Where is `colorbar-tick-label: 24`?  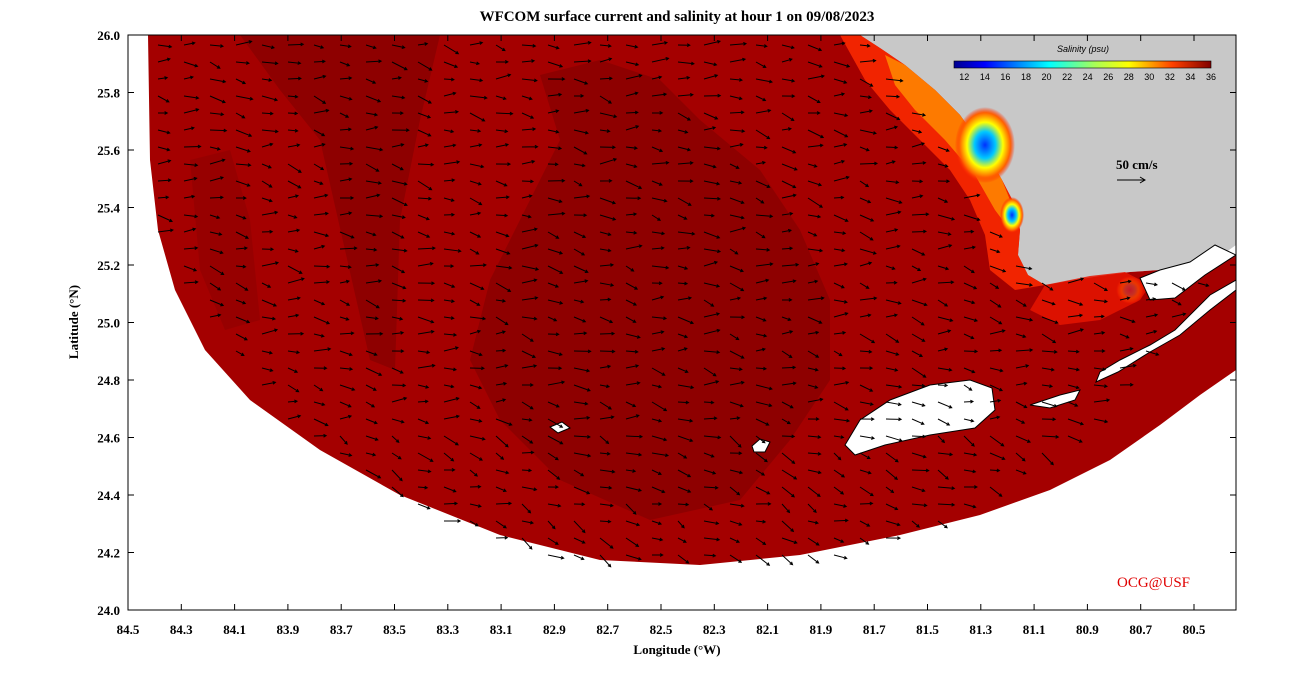
colorbar-tick-label: 24 is located at coordinates (1088, 77).